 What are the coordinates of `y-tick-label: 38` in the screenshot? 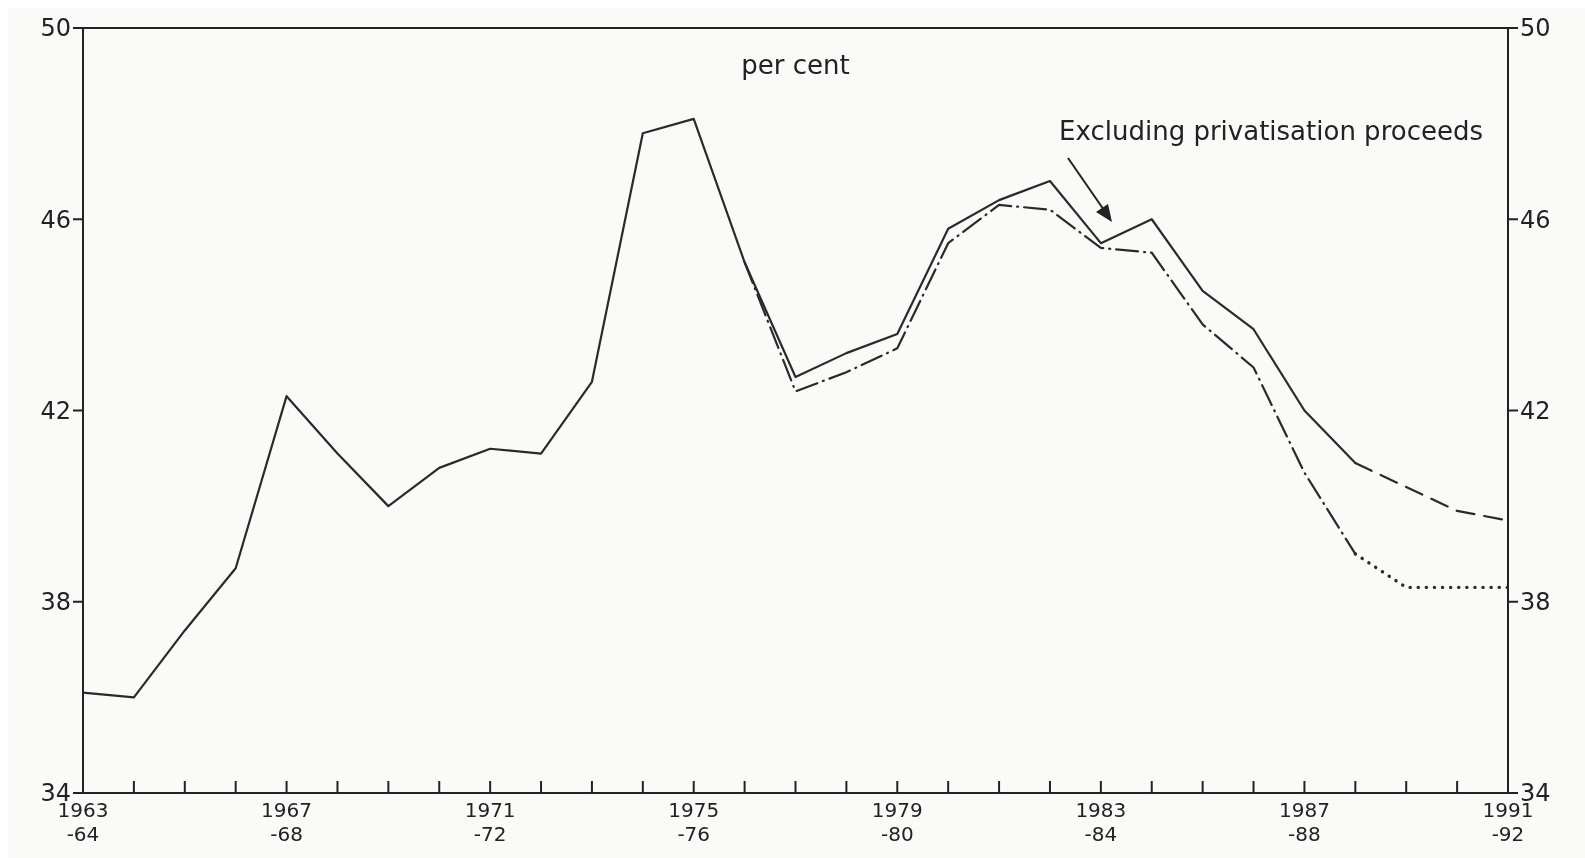 It's located at (55, 602).